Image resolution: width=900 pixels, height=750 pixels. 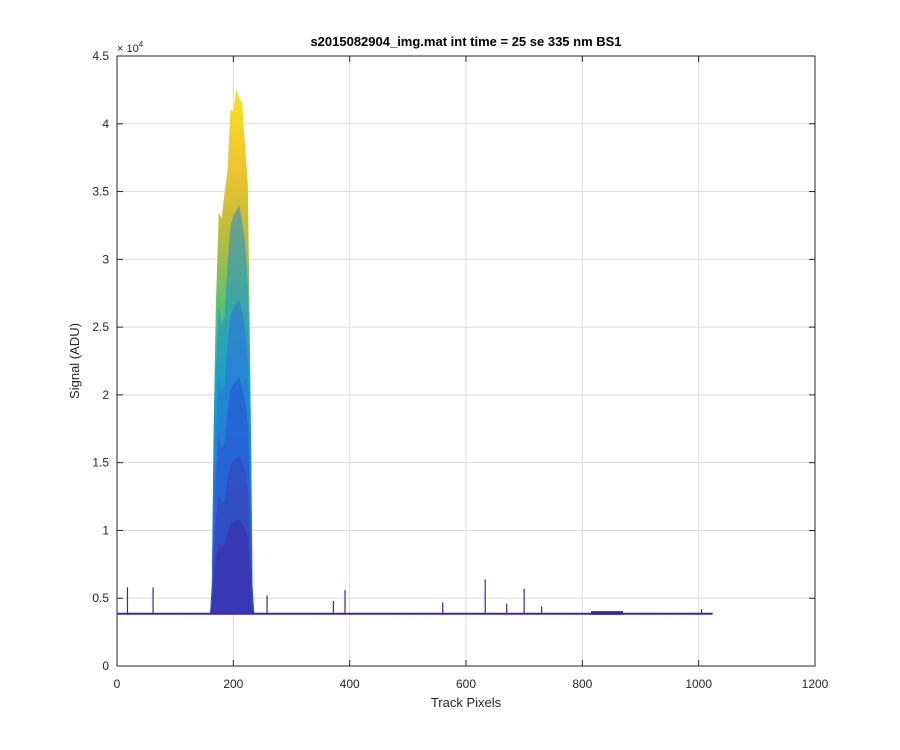 I want to click on baseline-bump, so click(x=607, y=613).